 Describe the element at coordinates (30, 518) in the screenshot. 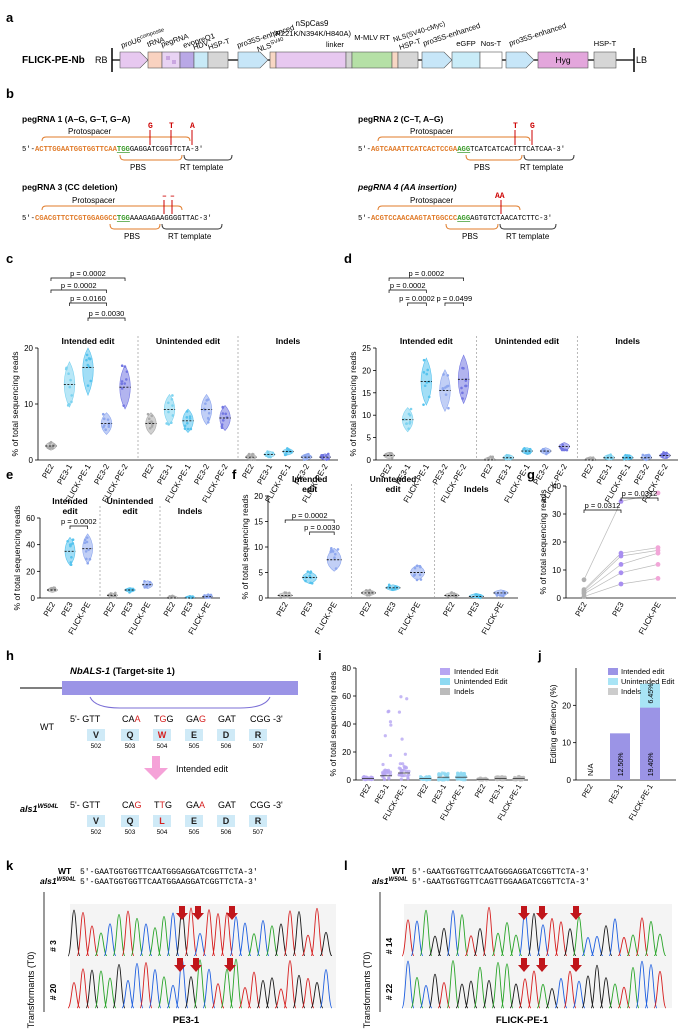

I see `chart-e-y-tick-label: 60` at that location.